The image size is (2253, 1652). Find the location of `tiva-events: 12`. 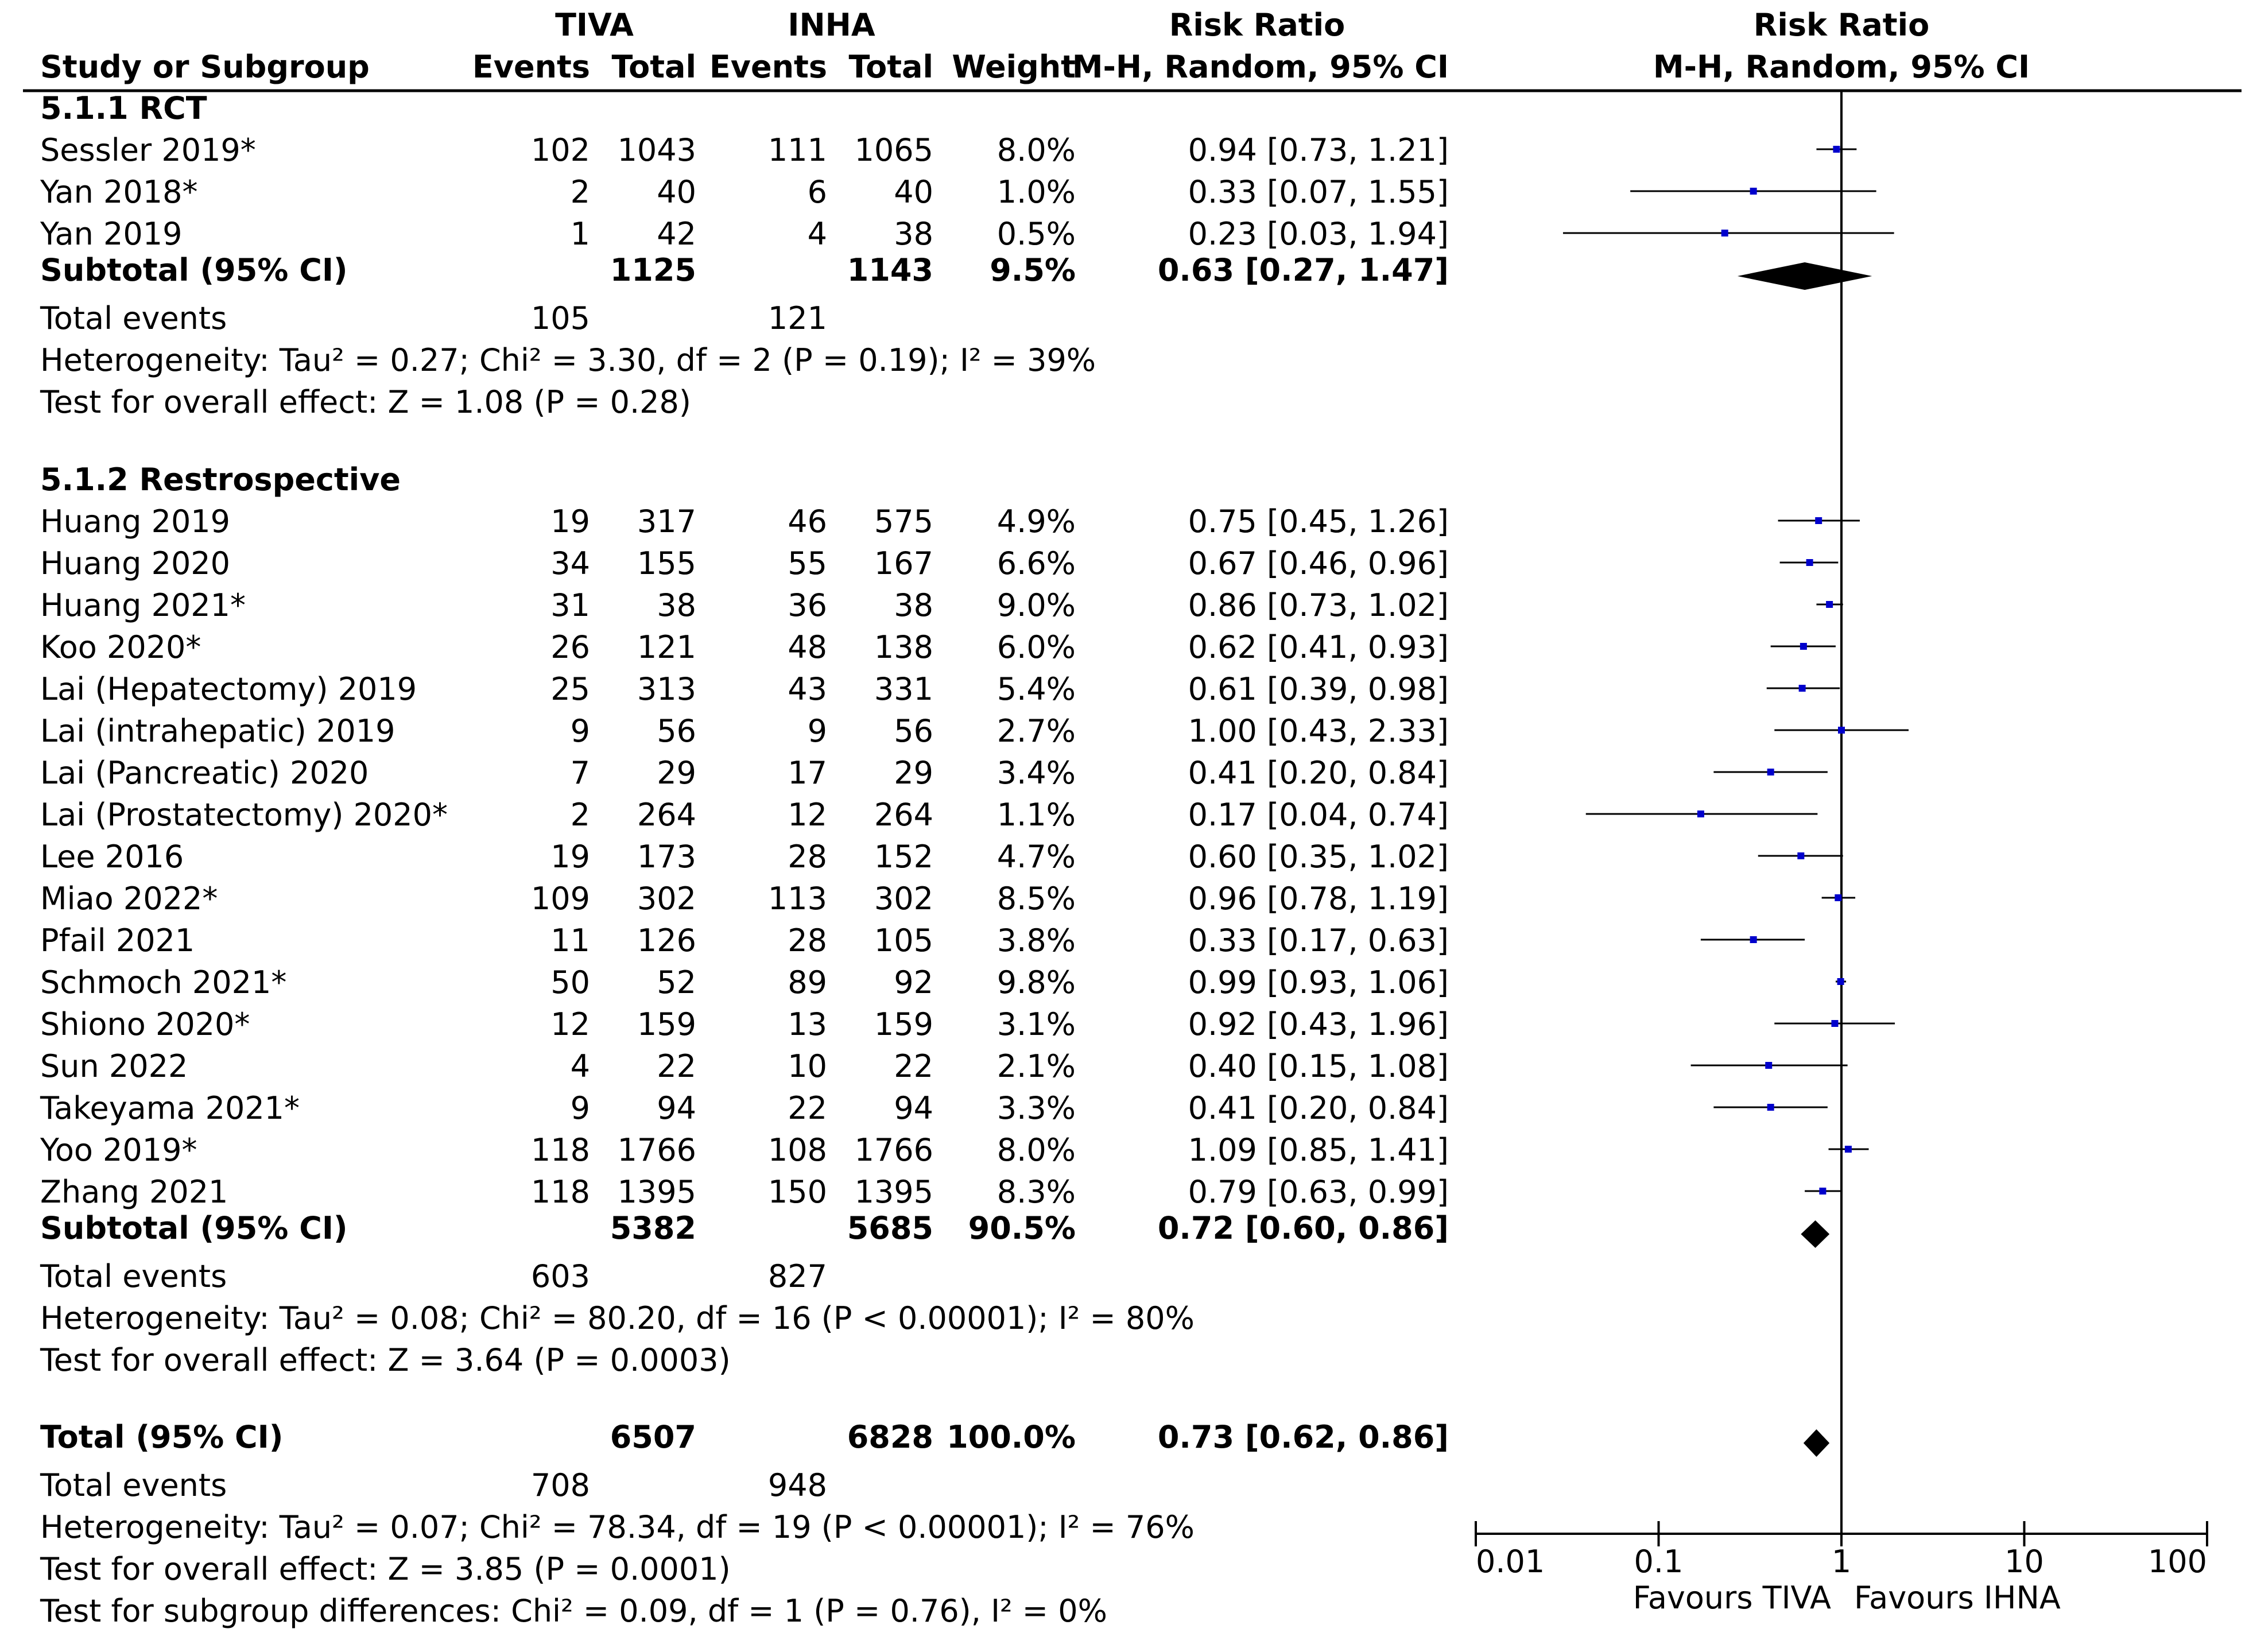

tiva-events: 12 is located at coordinates (570, 1024).